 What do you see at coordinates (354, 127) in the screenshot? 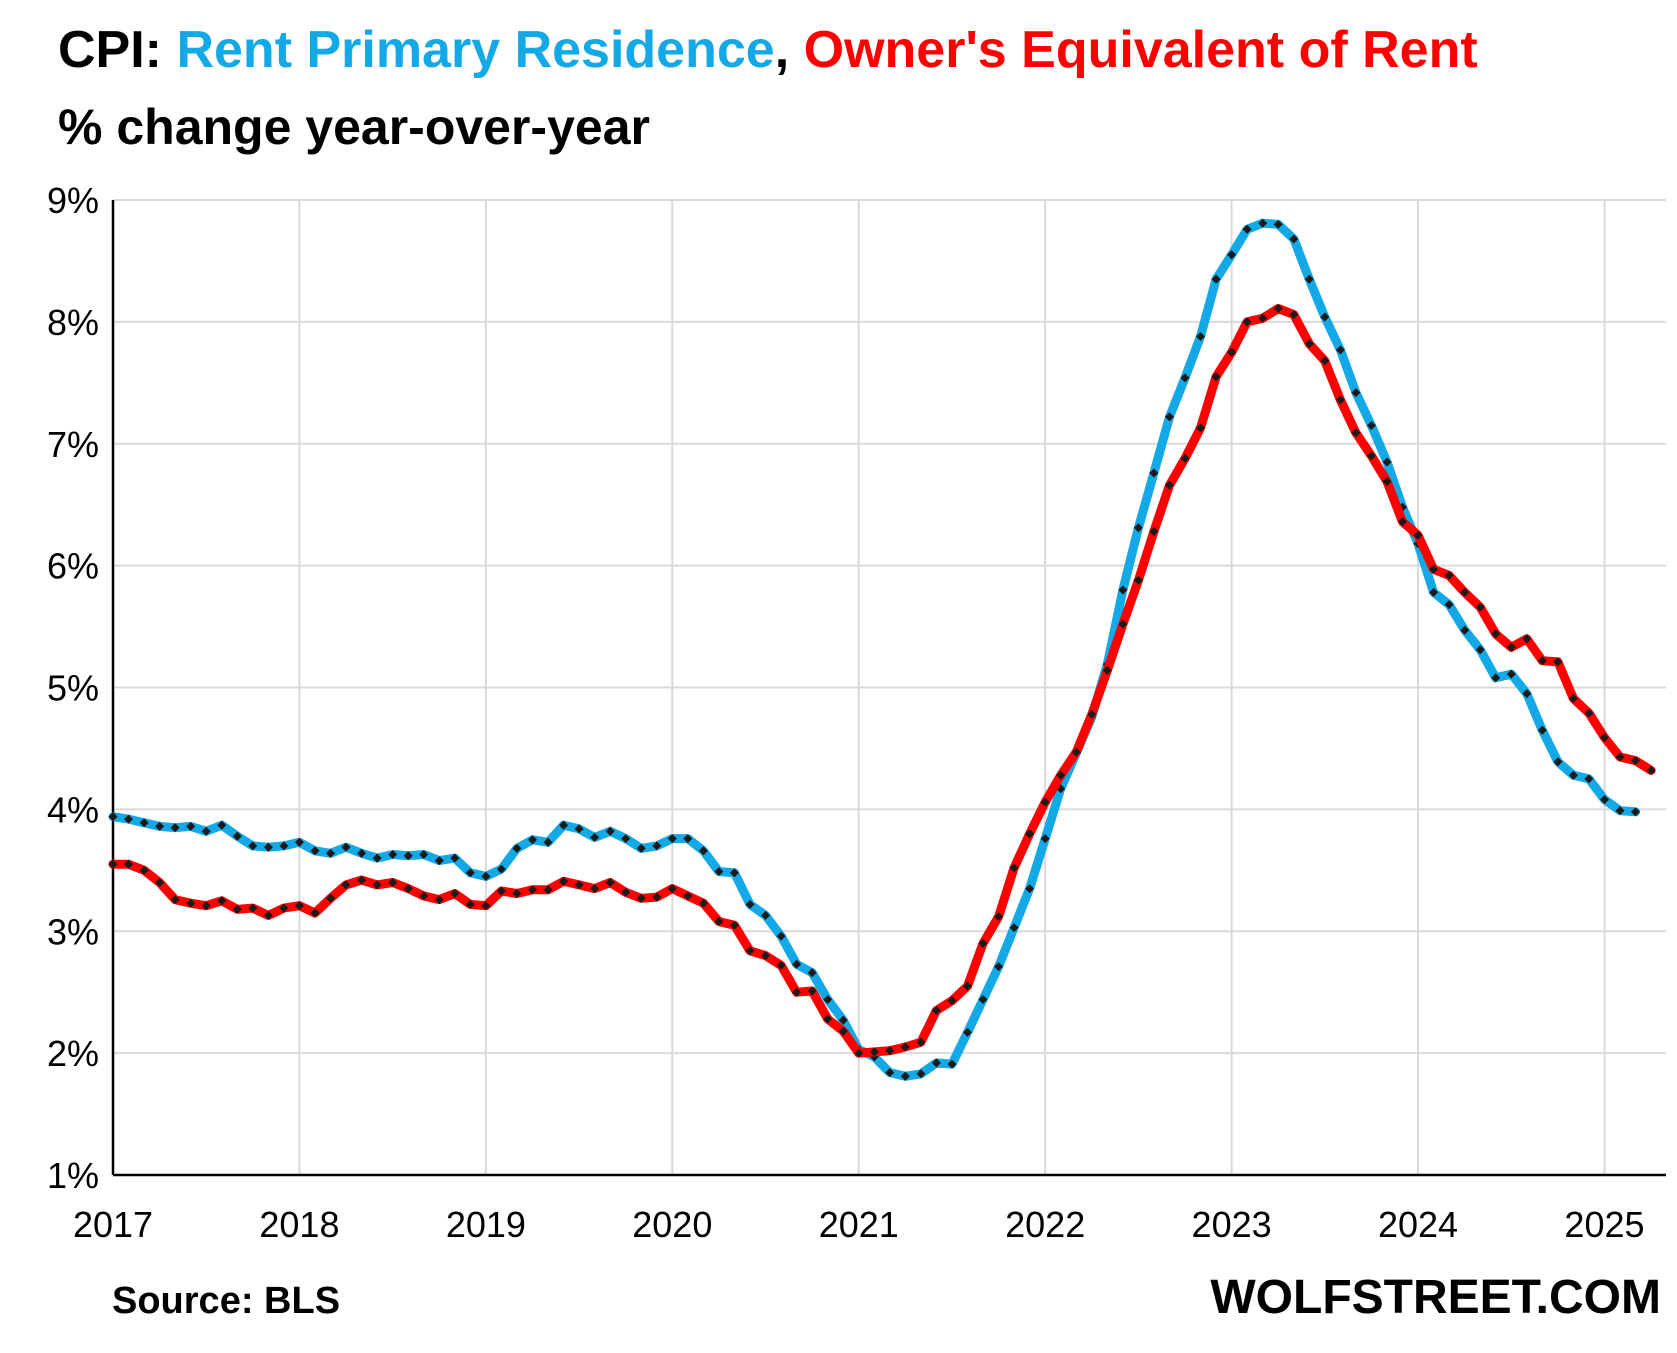
I see `chart-subtitle: % change year-over-year` at bounding box center [354, 127].